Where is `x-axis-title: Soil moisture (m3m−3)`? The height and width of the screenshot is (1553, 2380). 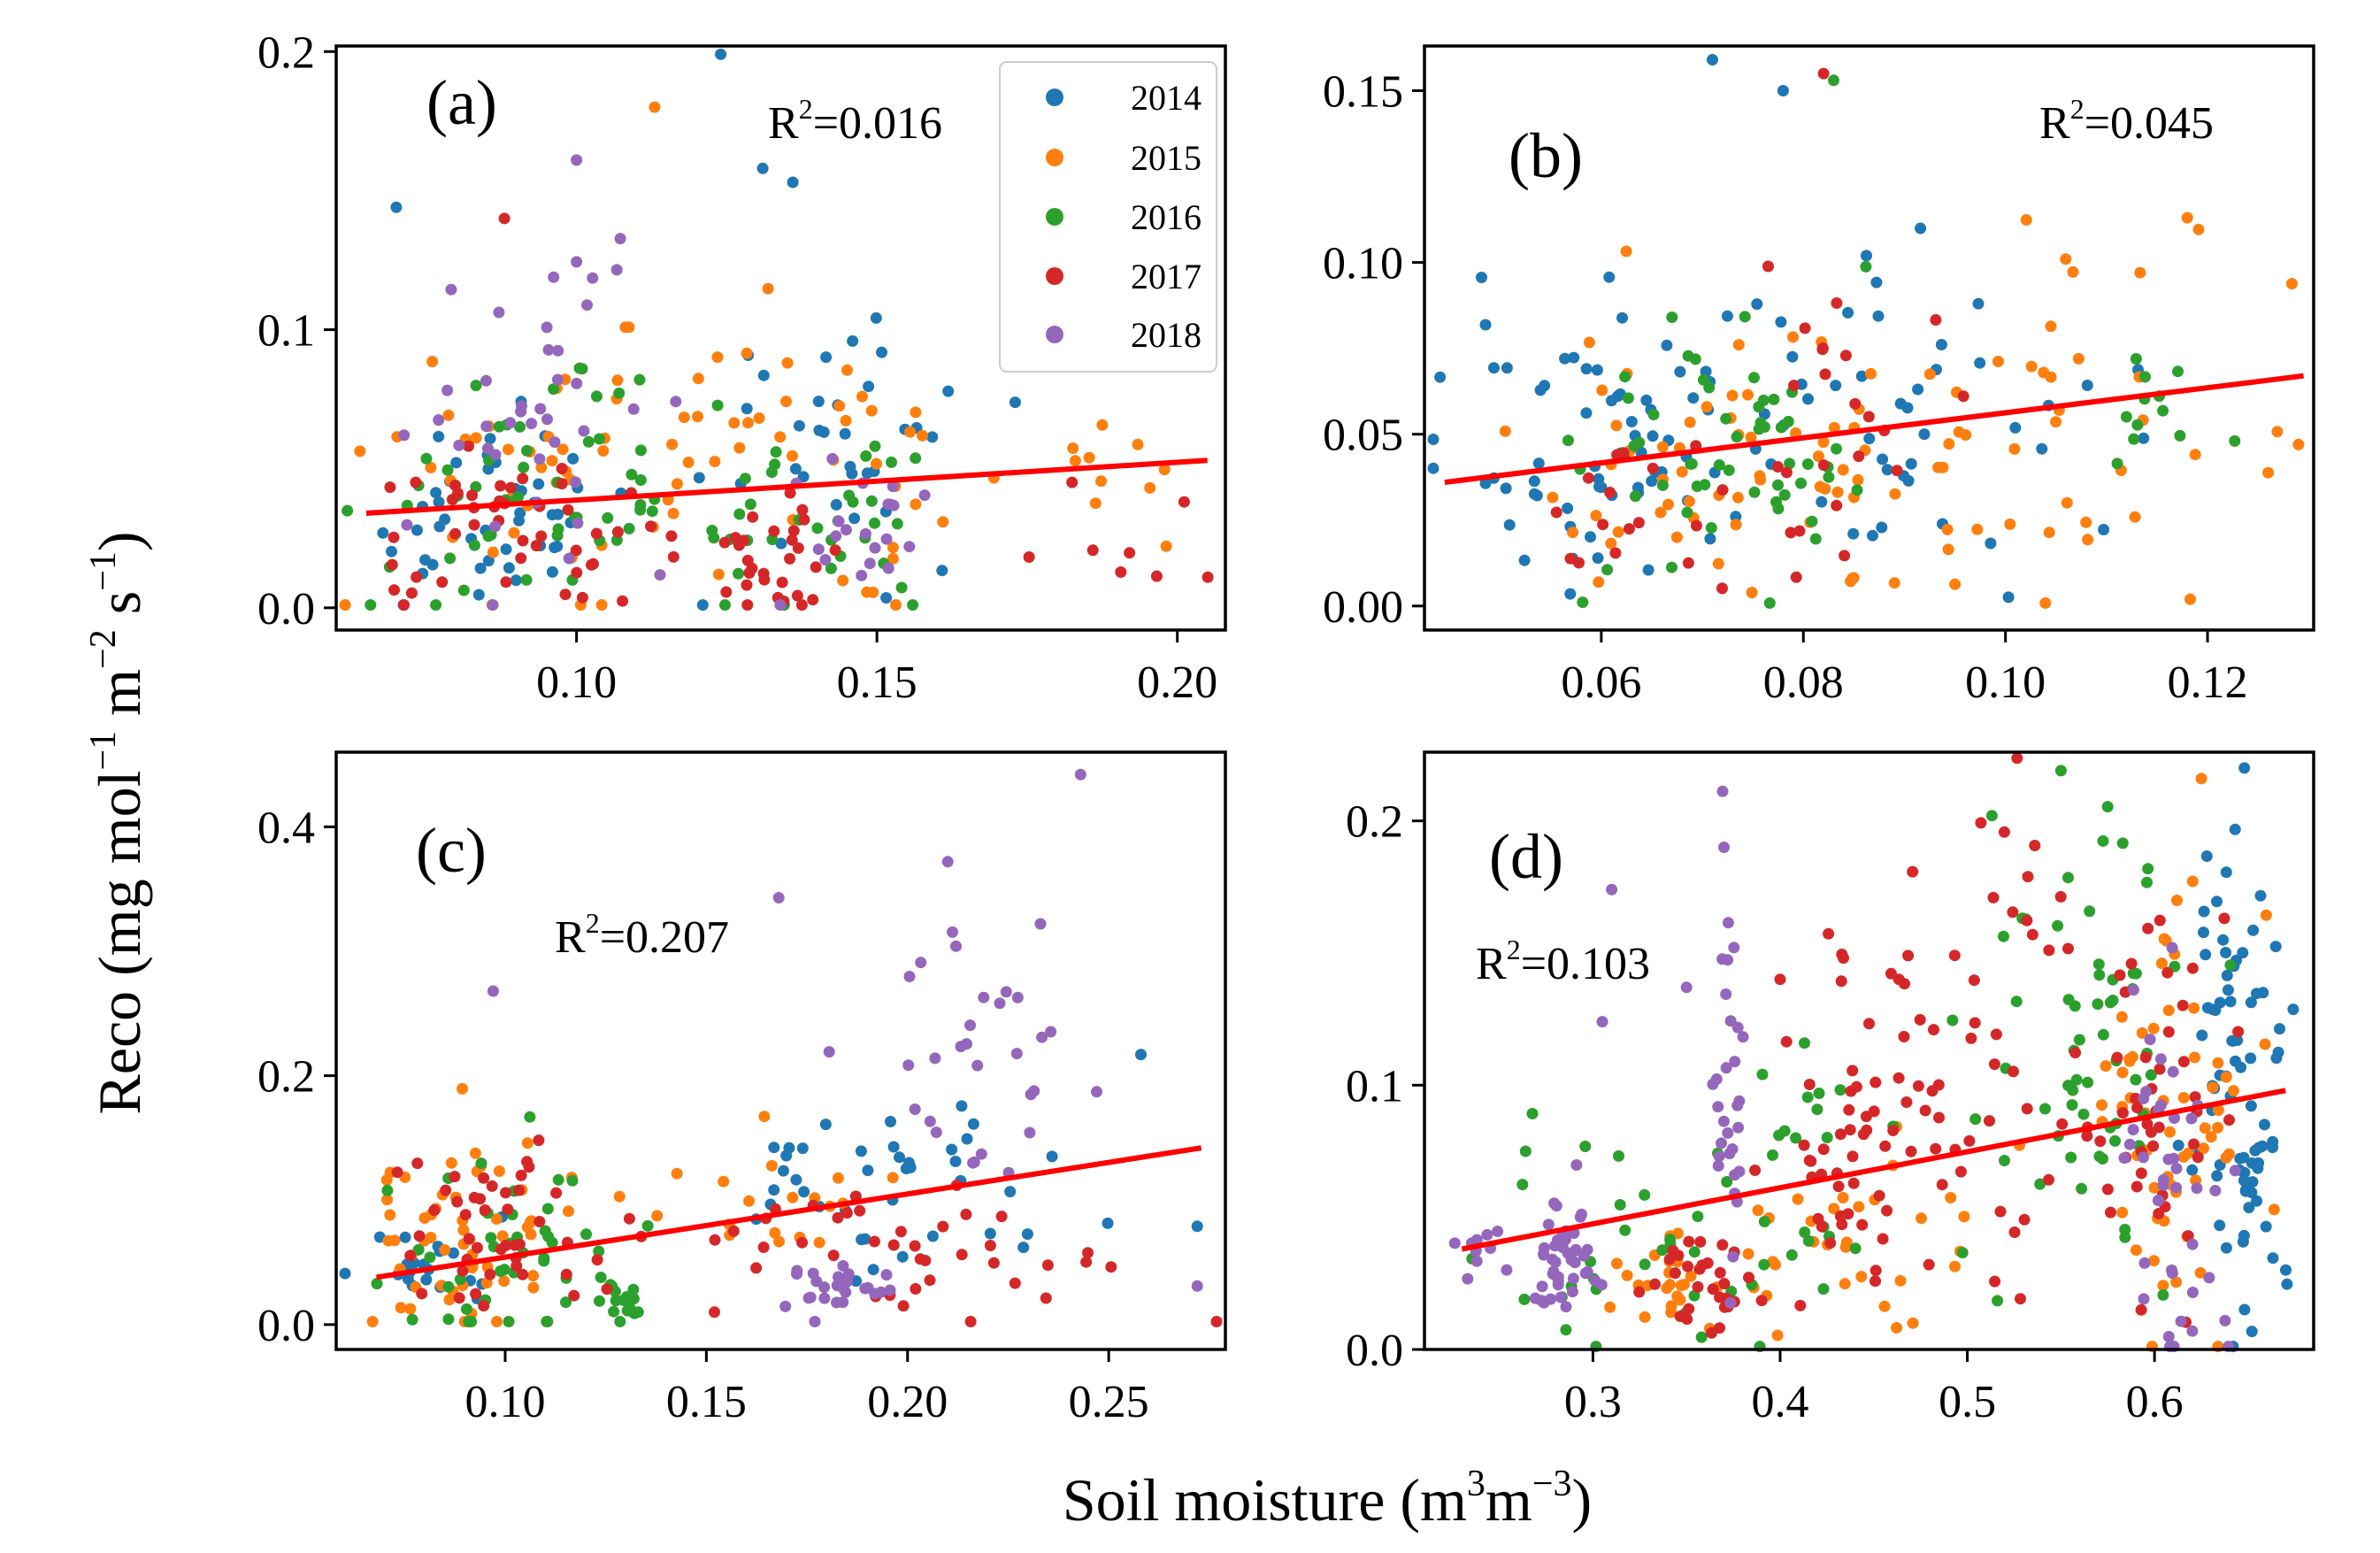 x-axis-title: Soil moisture (m3m−3) is located at coordinates (1327, 1499).